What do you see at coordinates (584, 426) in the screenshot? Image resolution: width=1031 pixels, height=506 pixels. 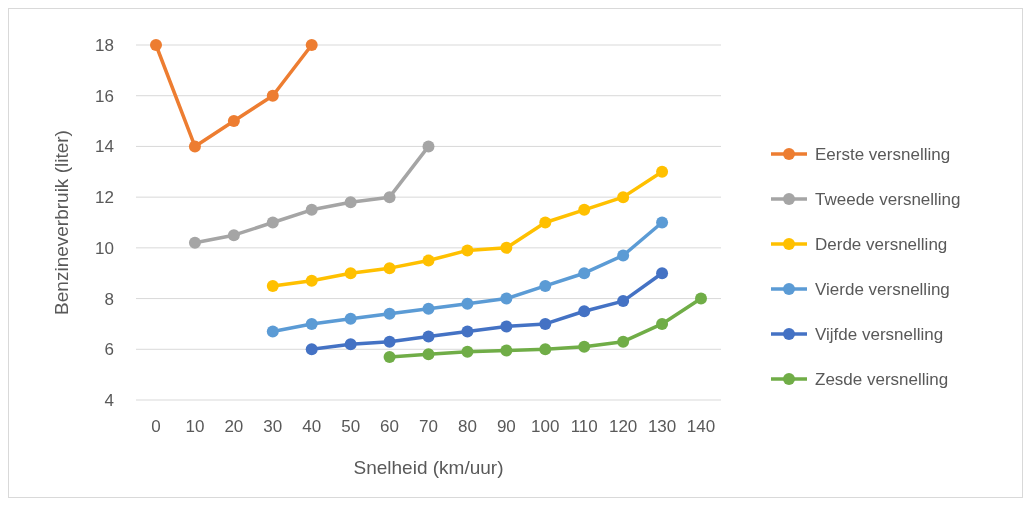 I see `x-tick-label: 110` at bounding box center [584, 426].